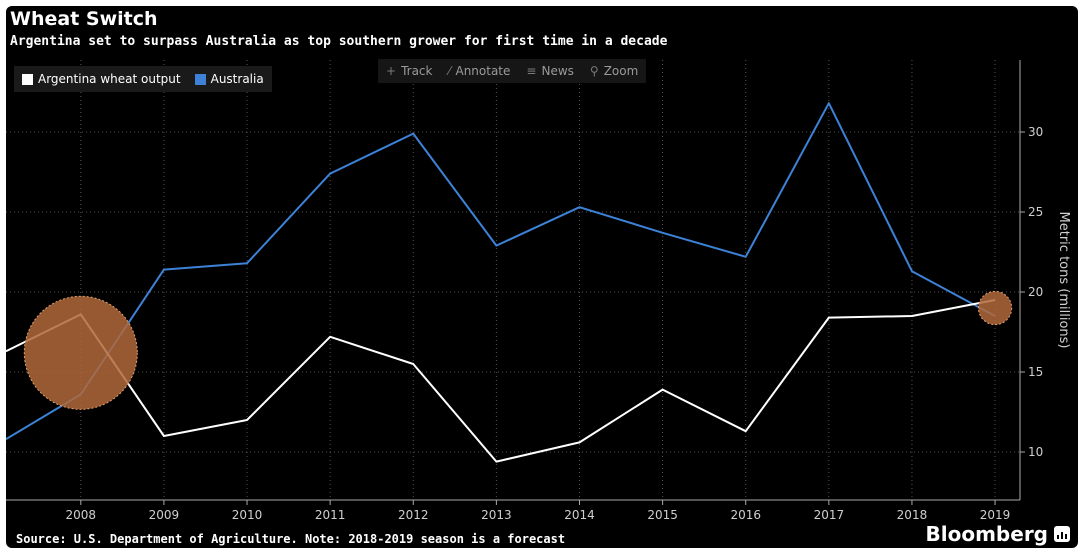 This screenshot has width=1083, height=552. Describe the element at coordinates (912, 515) in the screenshot. I see `x-tick-label: 2018` at that location.